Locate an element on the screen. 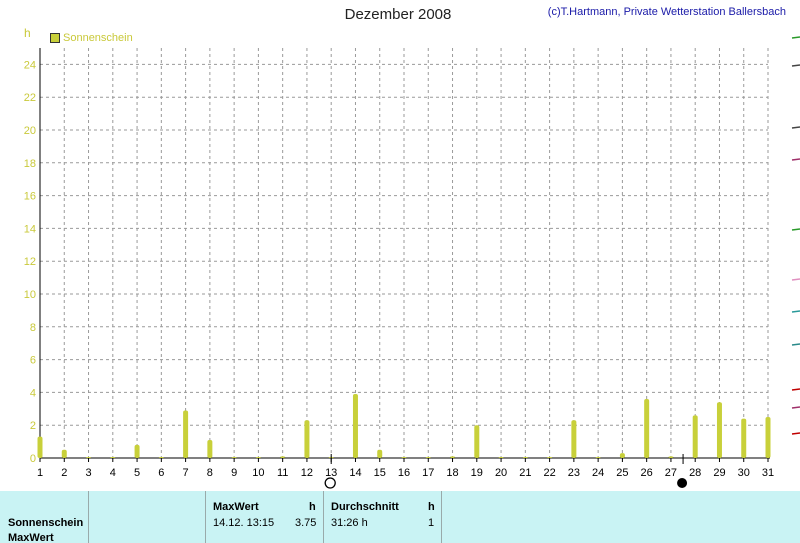 This screenshot has height=543, width=800. y-tick-label: 6 is located at coordinates (33, 361).